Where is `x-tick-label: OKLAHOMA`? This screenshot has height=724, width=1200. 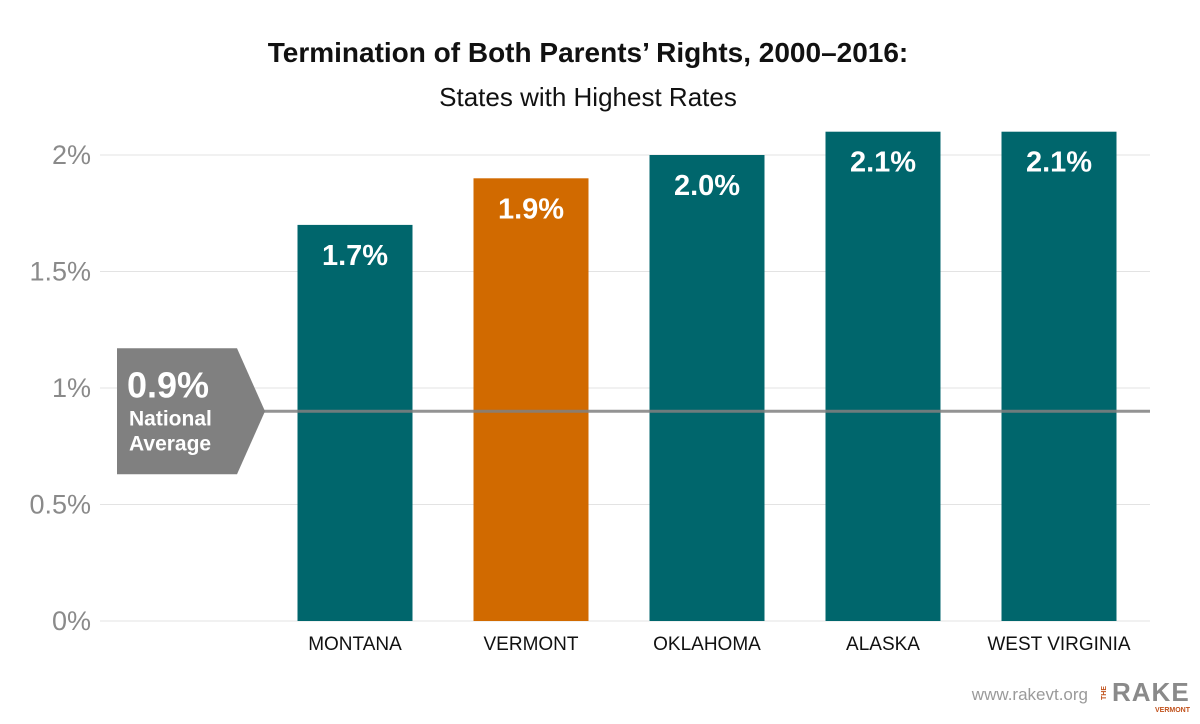
x-tick-label: OKLAHOMA is located at coordinates (707, 644).